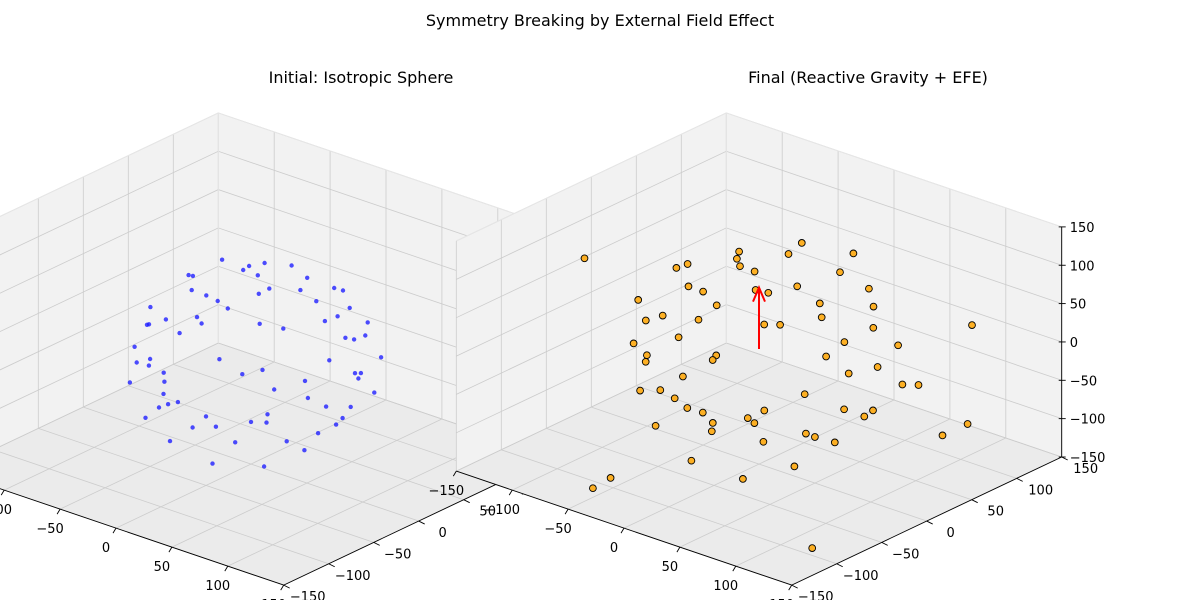  What do you see at coordinates (1082, 266) in the screenshot?
I see `z-tick-label: 100` at bounding box center [1082, 266].